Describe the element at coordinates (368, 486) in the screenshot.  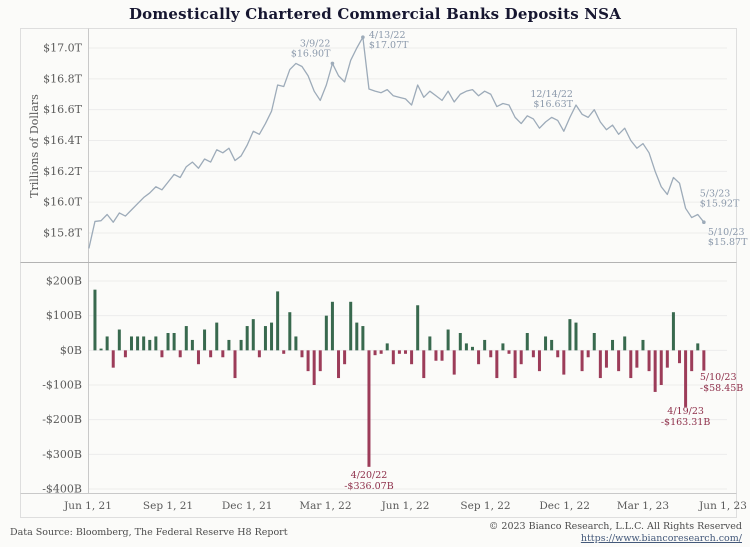
I see `bar-annotation-value: -$336.07B` at that location.